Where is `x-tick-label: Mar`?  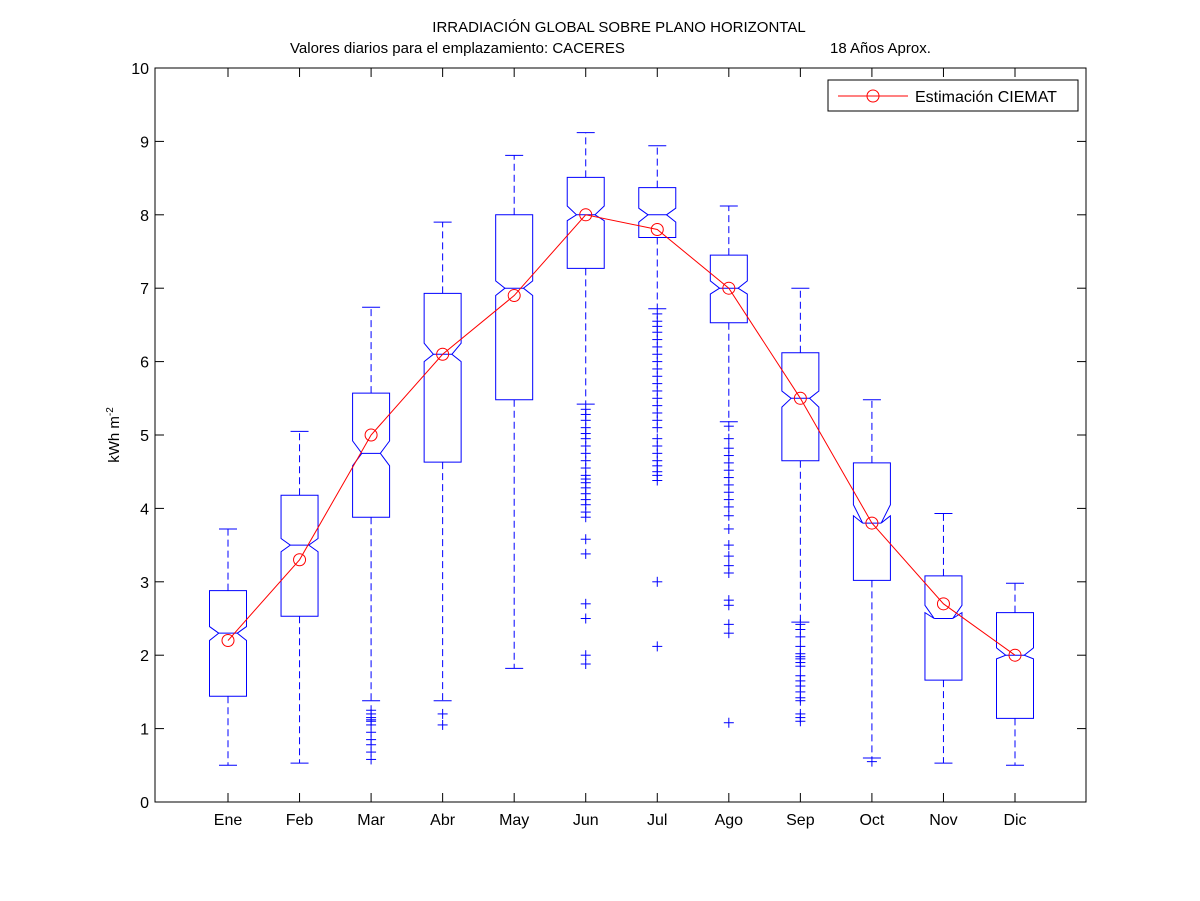
x-tick-label: Mar is located at coordinates (371, 820).